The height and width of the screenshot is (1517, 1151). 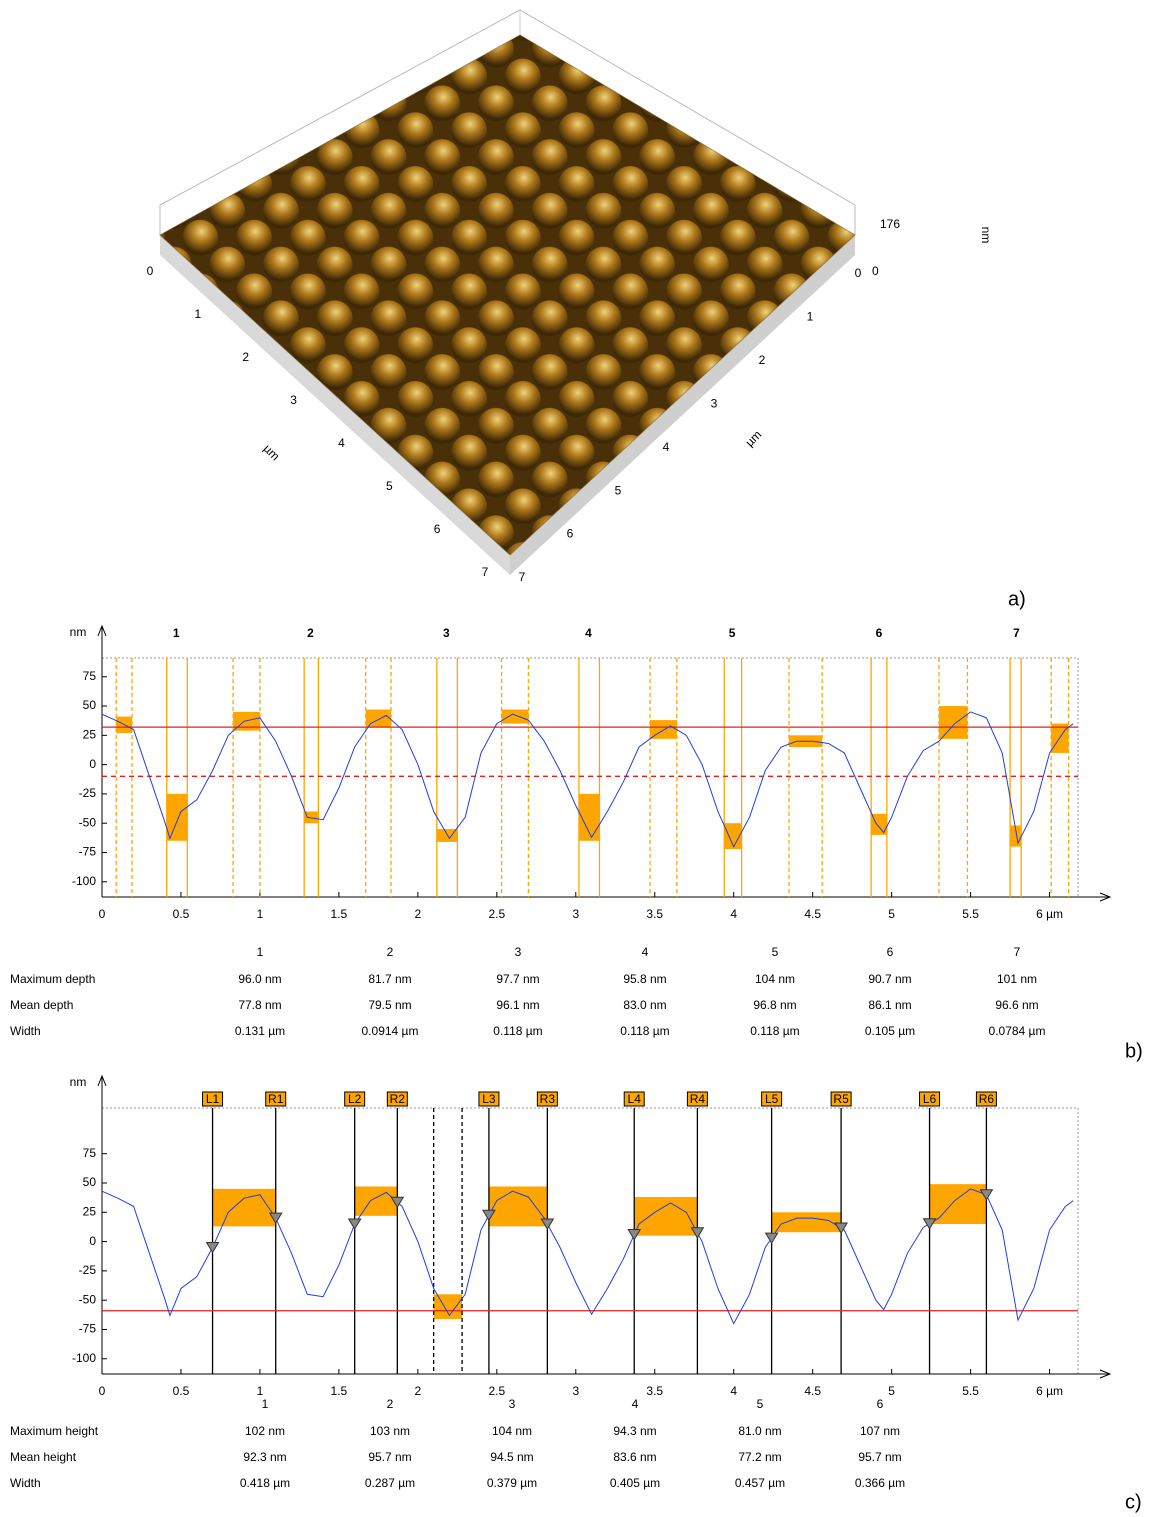 I want to click on table-cell: 0.0784 µm, so click(x=1017, y=1031).